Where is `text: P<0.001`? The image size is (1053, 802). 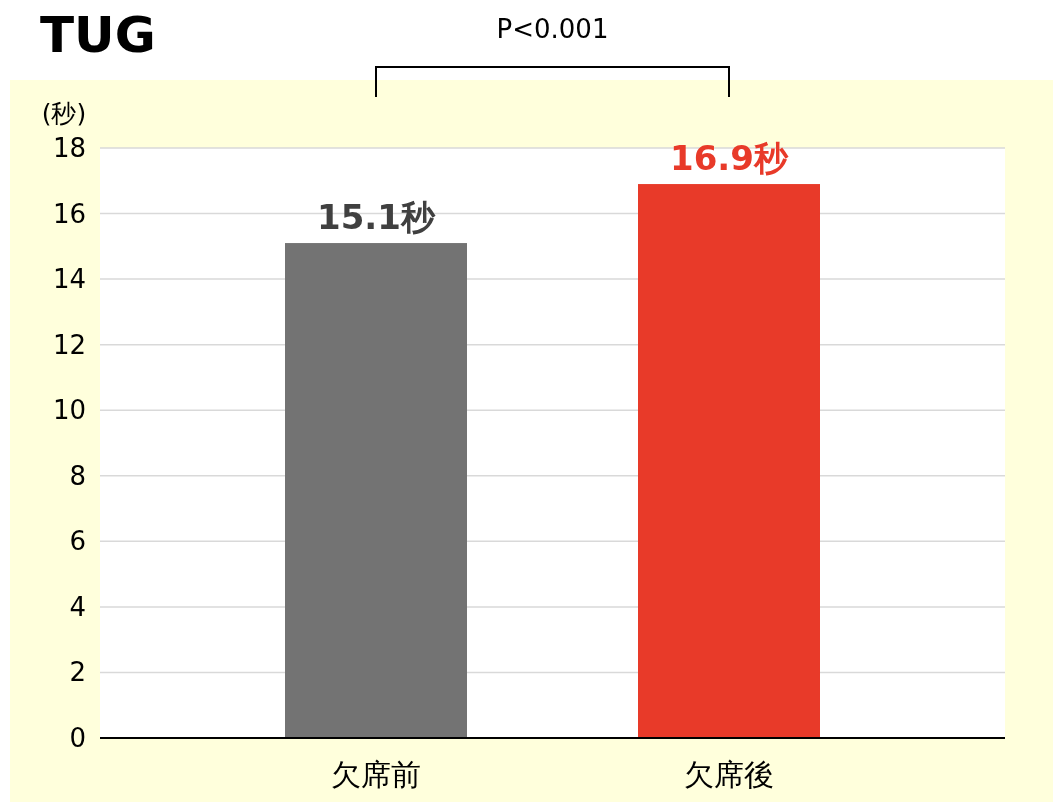
text: P<0.001 is located at coordinates (552, 29).